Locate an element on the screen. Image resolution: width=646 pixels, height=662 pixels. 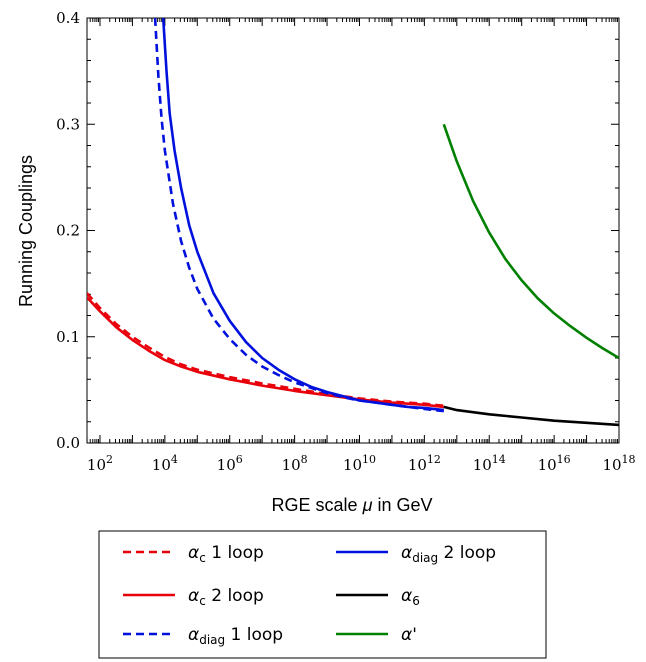
y-tick-label: 0.3 is located at coordinates (68, 124).